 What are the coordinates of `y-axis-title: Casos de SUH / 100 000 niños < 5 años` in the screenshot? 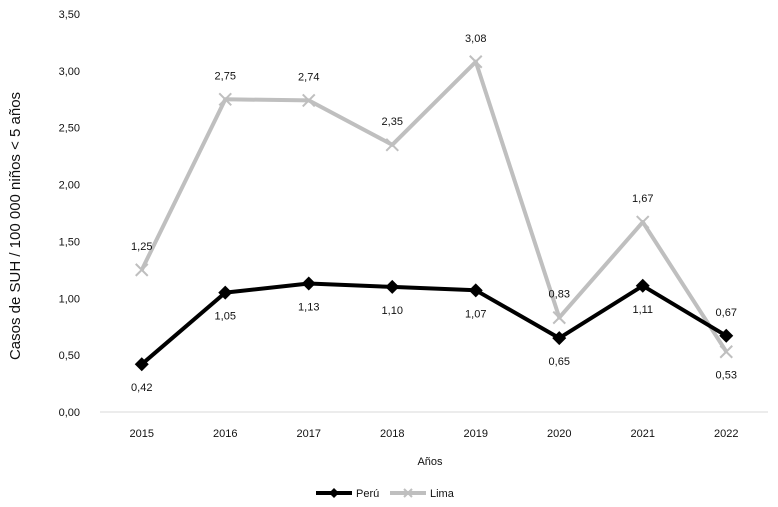 It's located at (15, 226).